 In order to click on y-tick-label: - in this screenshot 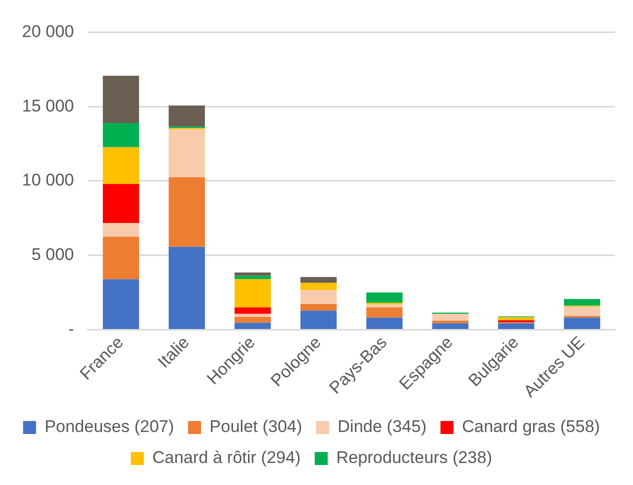, I will do `click(71, 328)`.